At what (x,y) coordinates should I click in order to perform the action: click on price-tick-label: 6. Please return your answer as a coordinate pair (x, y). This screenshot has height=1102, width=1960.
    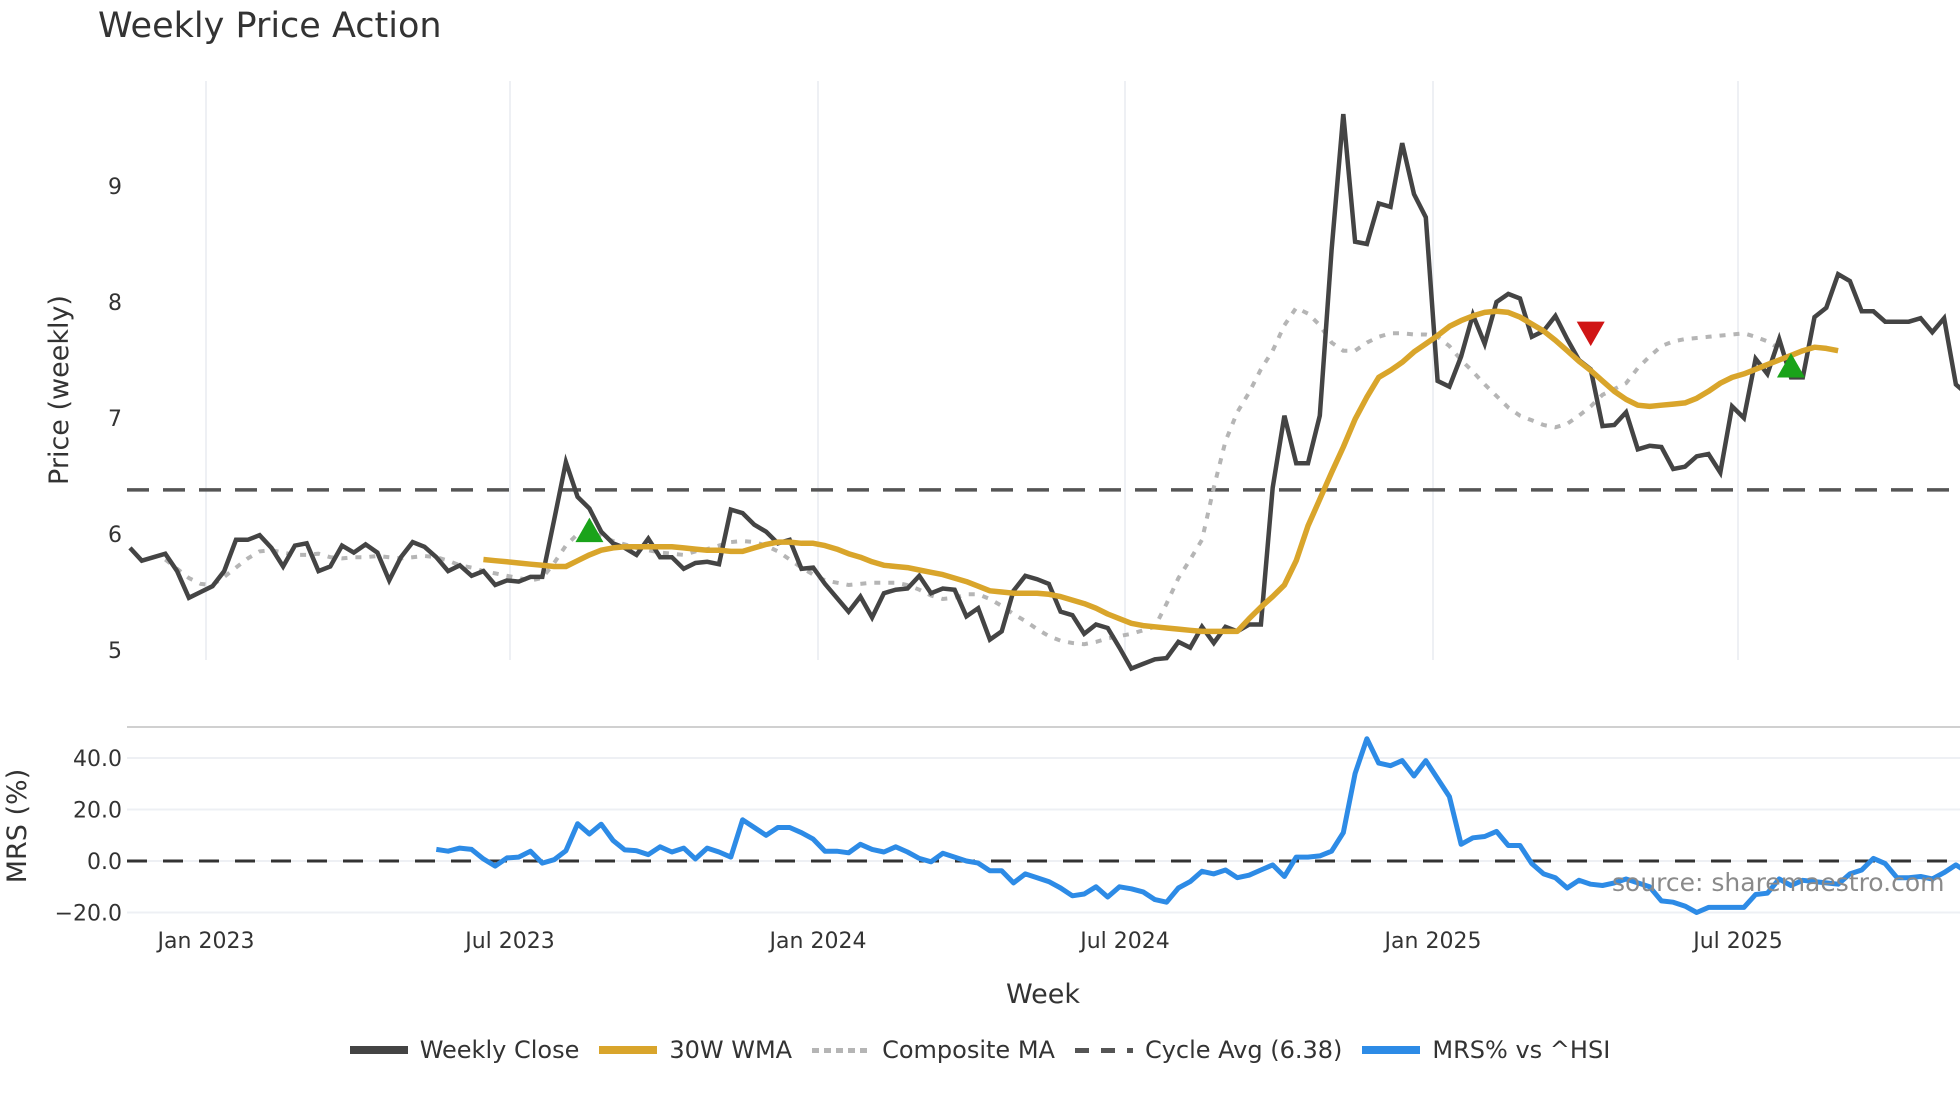
    Looking at the image, I should click on (115, 535).